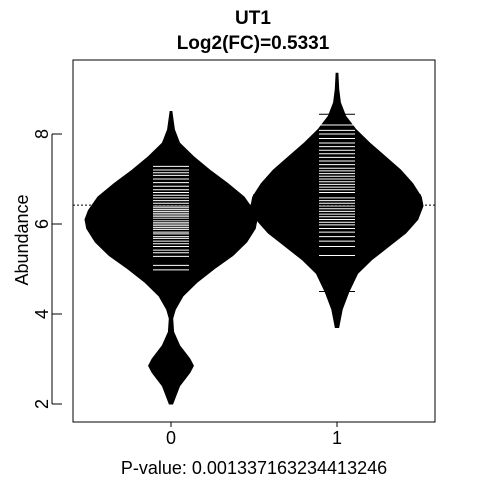 This screenshot has height=480, width=480. Describe the element at coordinates (22, 239) in the screenshot. I see `y-axis-label: Abundance` at that location.